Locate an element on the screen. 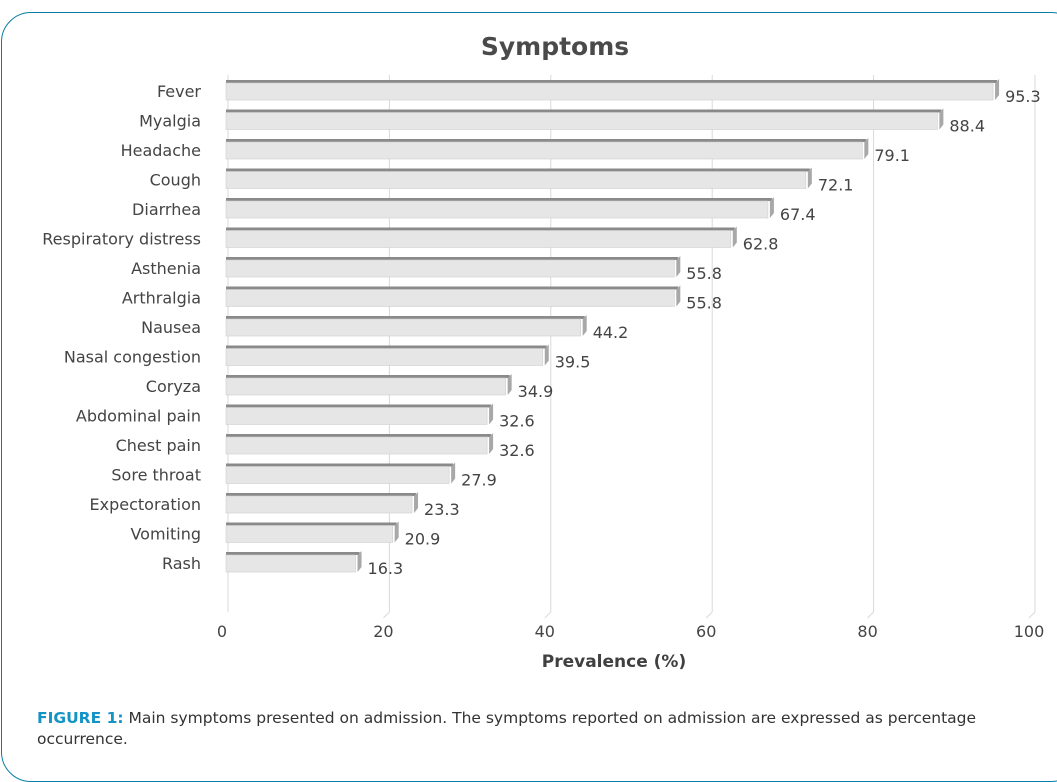 The height and width of the screenshot is (782, 1057). category-label: Sore throat is located at coordinates (156, 475).